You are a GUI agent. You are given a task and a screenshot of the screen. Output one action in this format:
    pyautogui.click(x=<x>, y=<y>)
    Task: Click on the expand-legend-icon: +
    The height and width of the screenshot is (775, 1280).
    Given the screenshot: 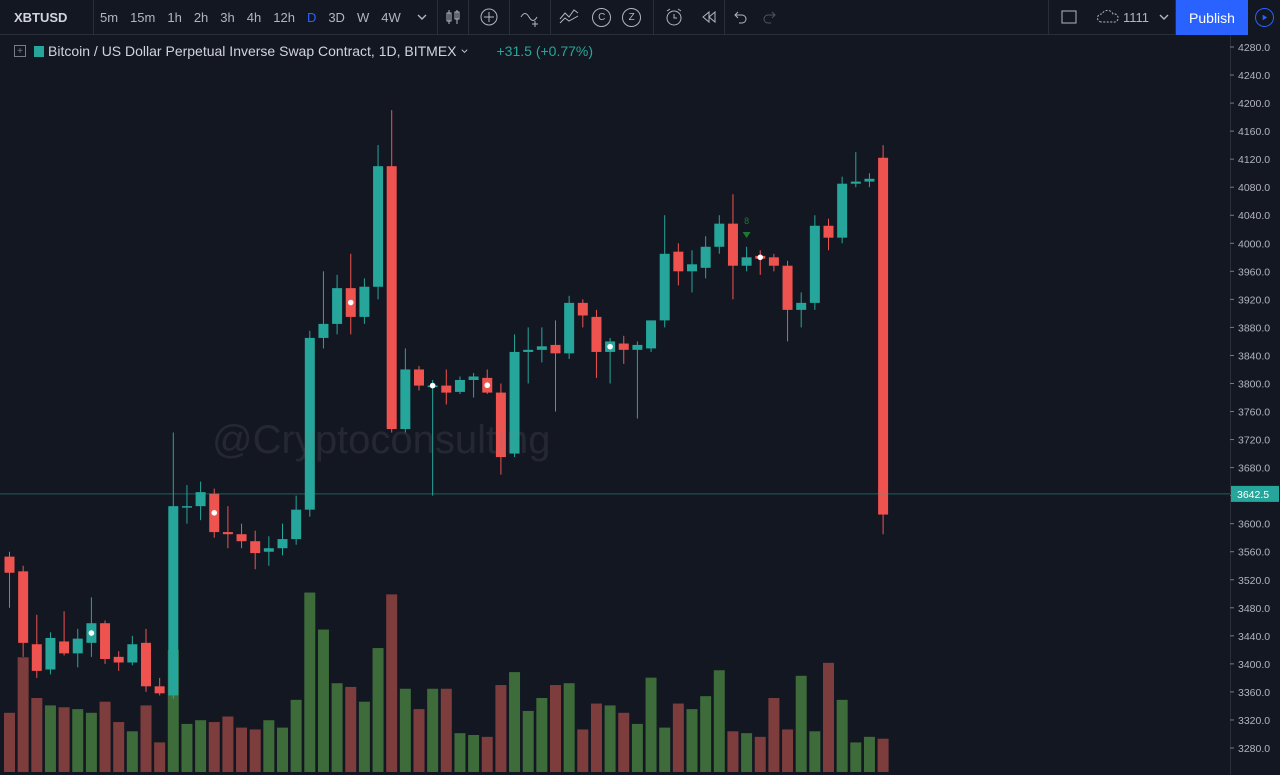 What is the action you would take?
    pyautogui.click(x=20, y=51)
    